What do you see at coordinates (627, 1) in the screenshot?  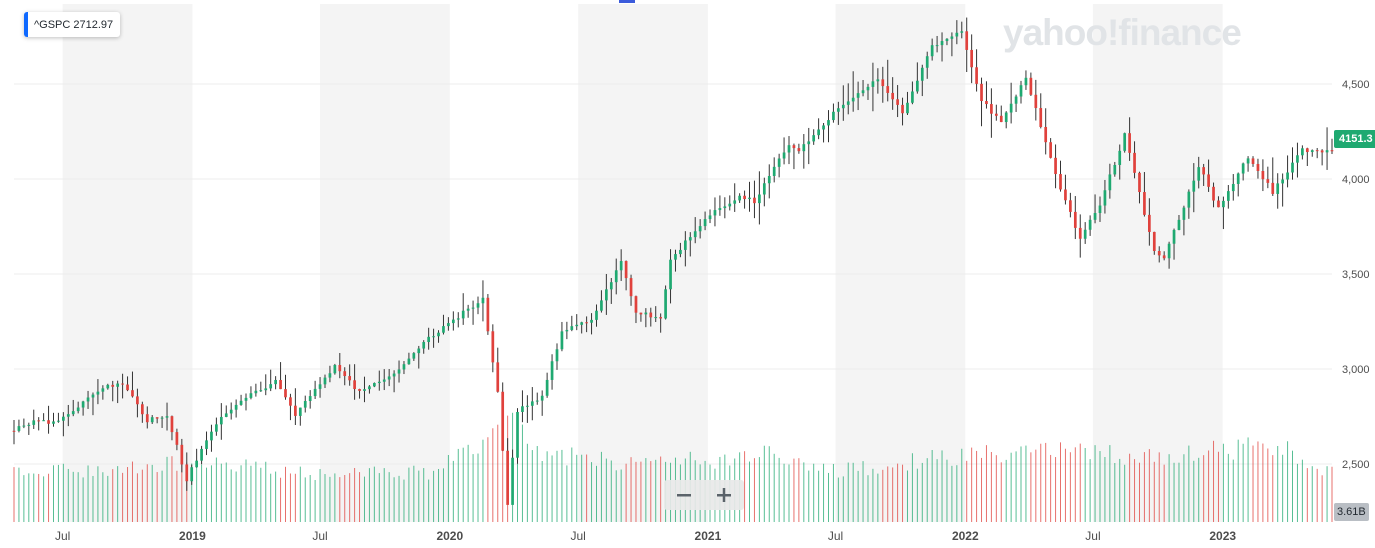 I see `top-range-marker` at bounding box center [627, 1].